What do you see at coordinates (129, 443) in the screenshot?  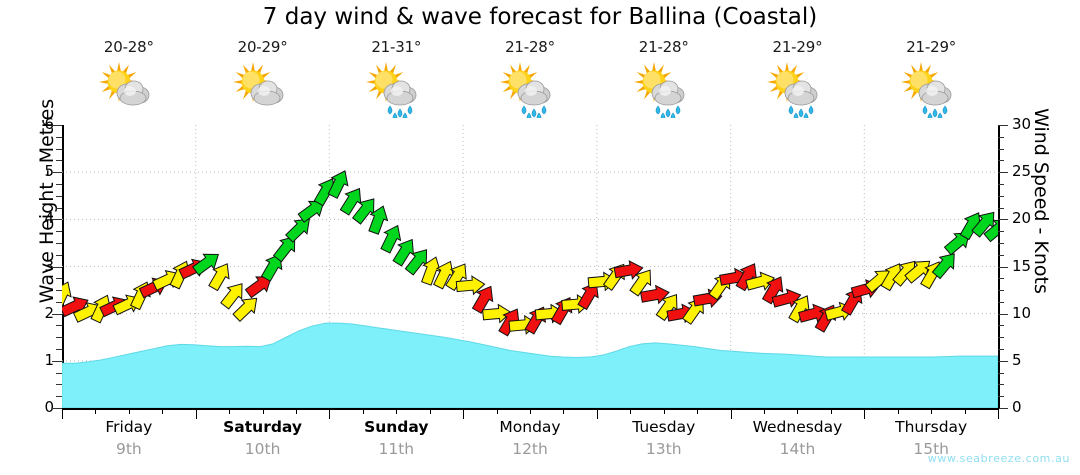 I see `day-label-friday: Friday 9th` at bounding box center [129, 443].